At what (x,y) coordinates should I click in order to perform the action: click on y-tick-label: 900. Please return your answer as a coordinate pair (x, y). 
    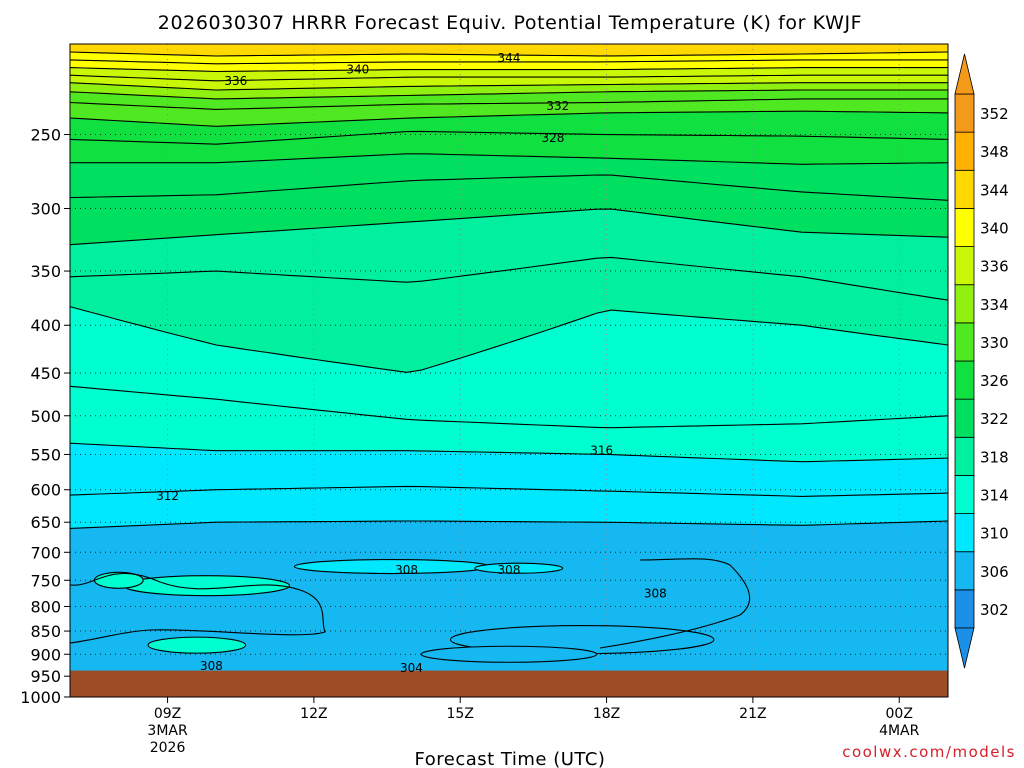
    Looking at the image, I should click on (45, 654).